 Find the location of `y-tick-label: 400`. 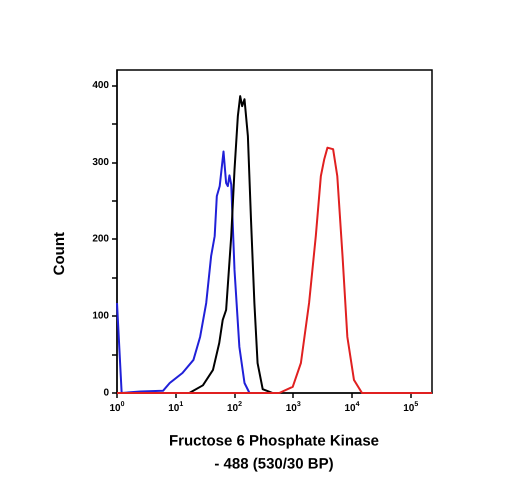

y-tick-label: 400 is located at coordinates (101, 85).